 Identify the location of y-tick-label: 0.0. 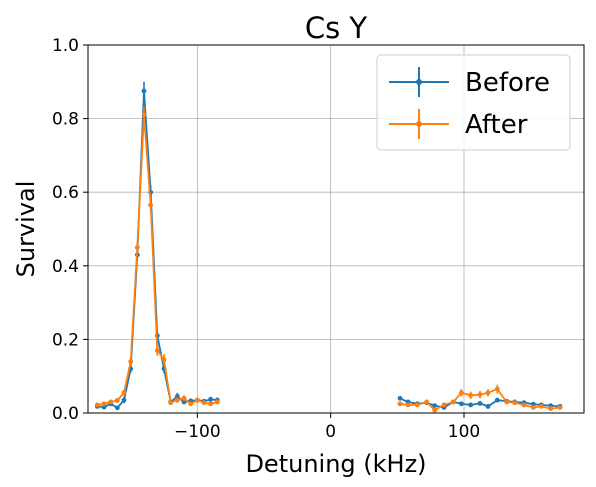
(65, 414).